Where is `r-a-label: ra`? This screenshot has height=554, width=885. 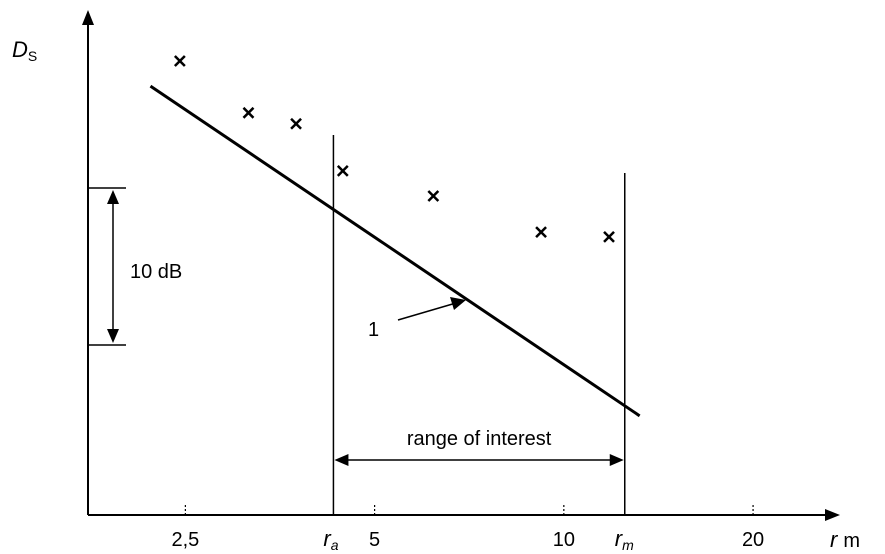
r-a-label: ra is located at coordinates (330, 539).